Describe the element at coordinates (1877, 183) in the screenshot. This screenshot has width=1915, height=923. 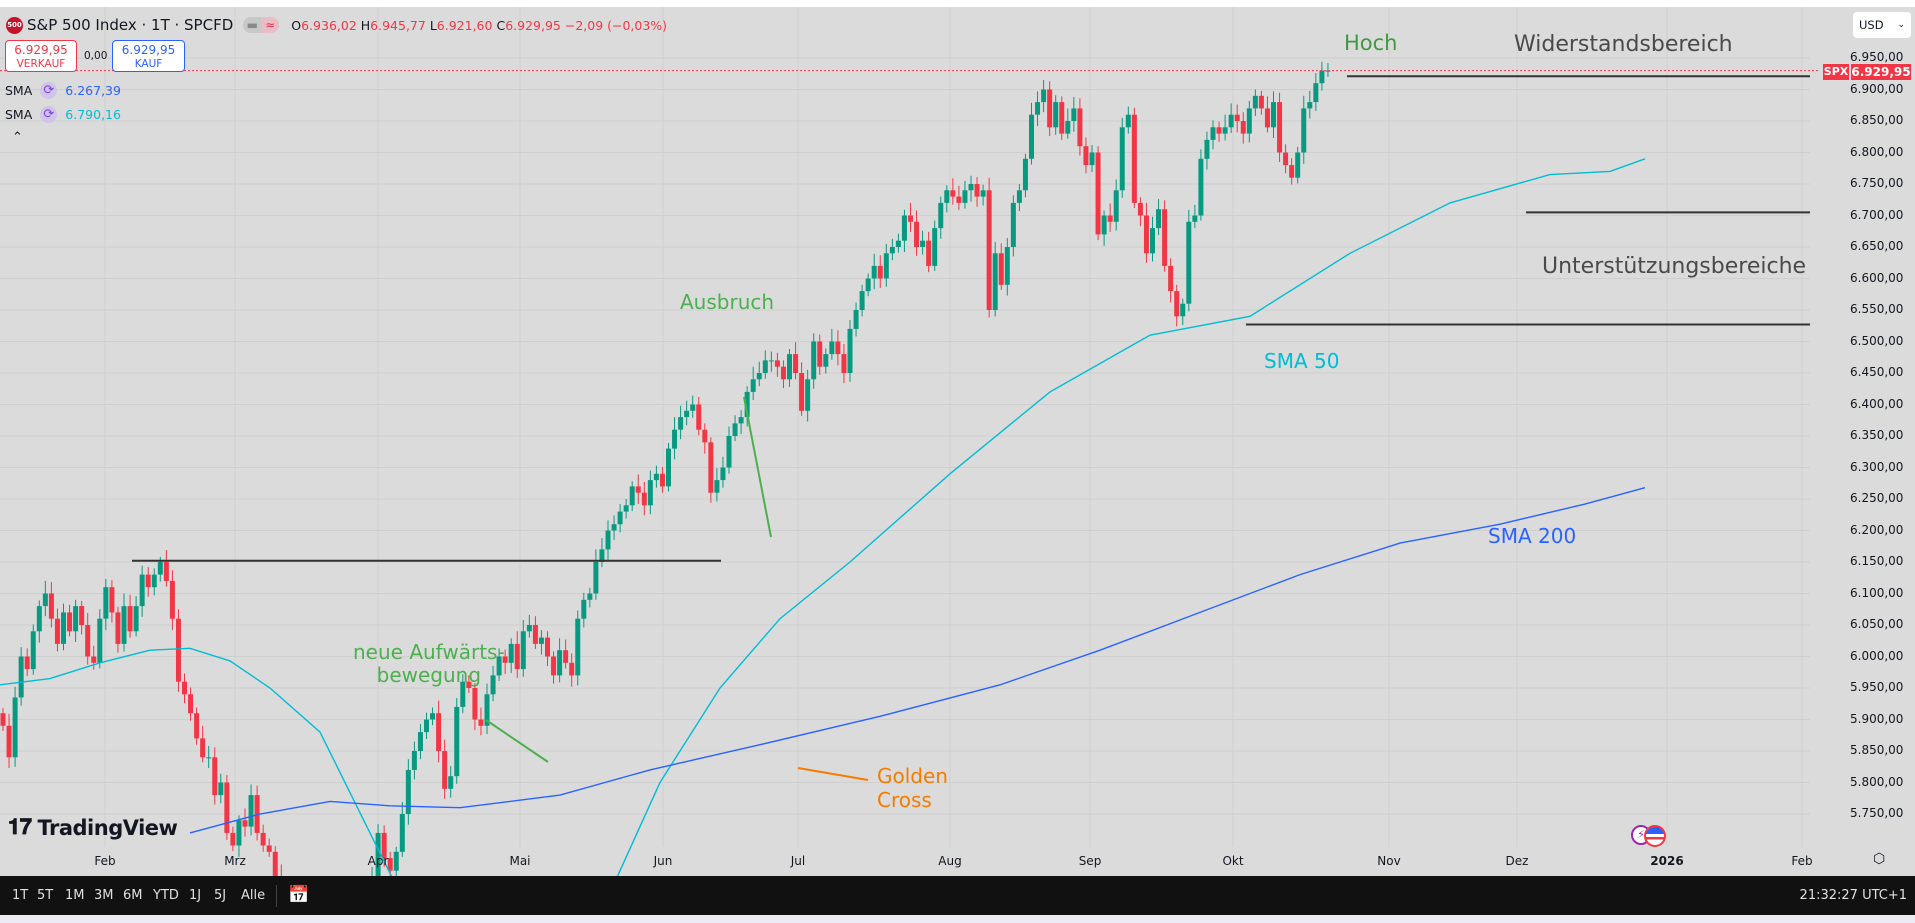
I see `price-axis-label: 6.750,00` at that location.